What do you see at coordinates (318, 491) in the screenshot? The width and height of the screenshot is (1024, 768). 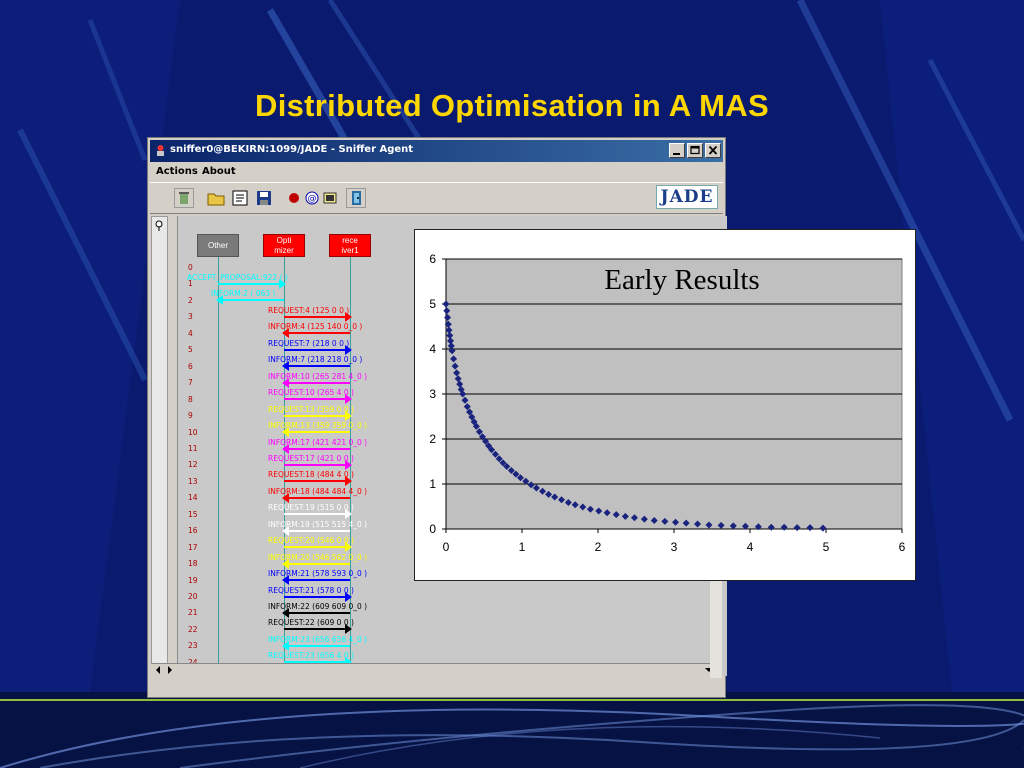 I see `message-label: INFORM:18 (484 484 4_0 )` at bounding box center [318, 491].